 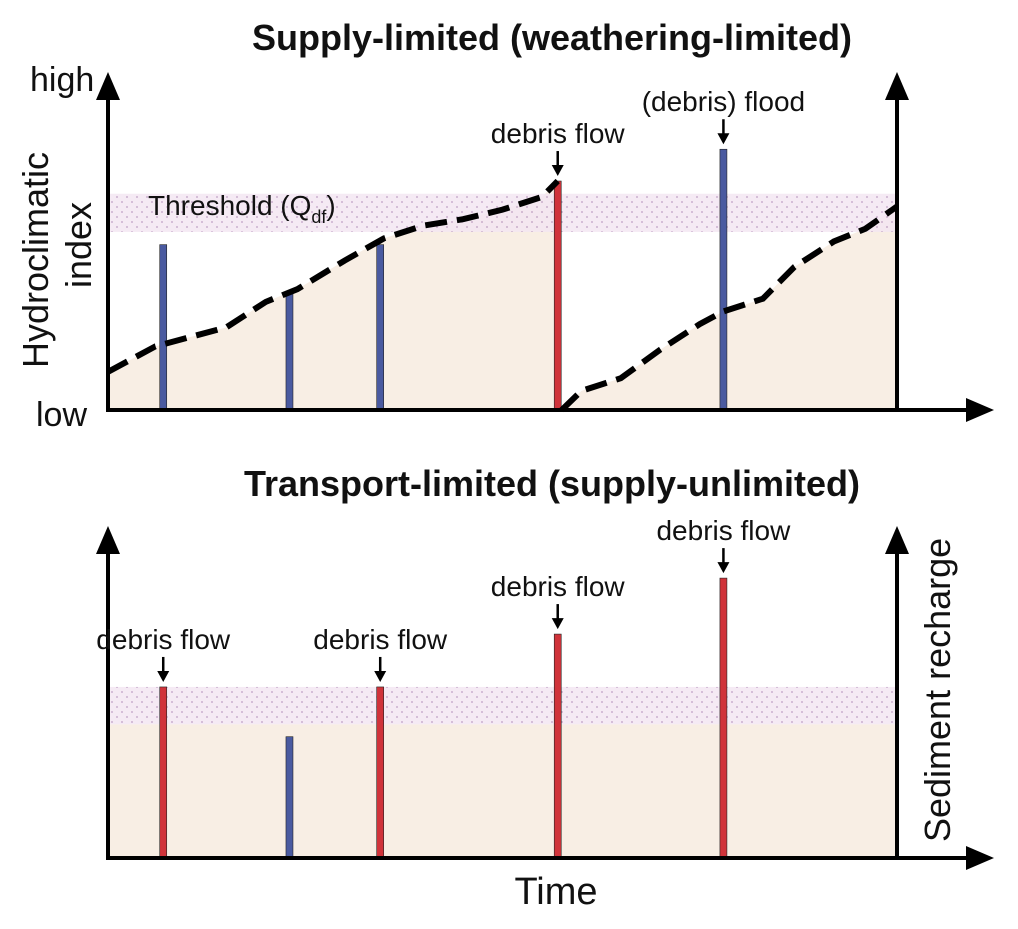 What do you see at coordinates (35, 260) in the screenshot?
I see `y-axis-label-line1: Hydroclimatic` at bounding box center [35, 260].